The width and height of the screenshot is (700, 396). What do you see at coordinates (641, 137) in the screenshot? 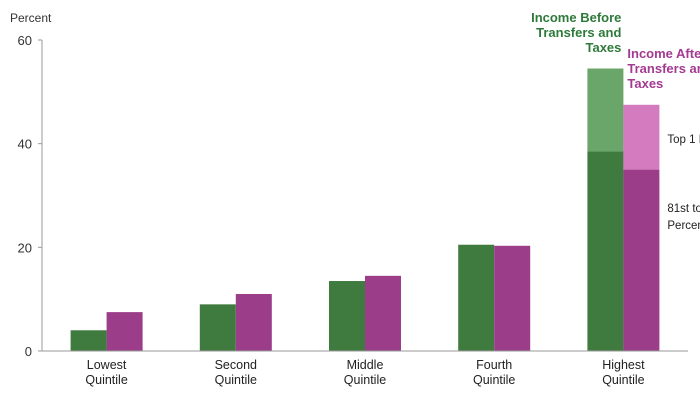
I see `bar-after-highest-top1` at bounding box center [641, 137].